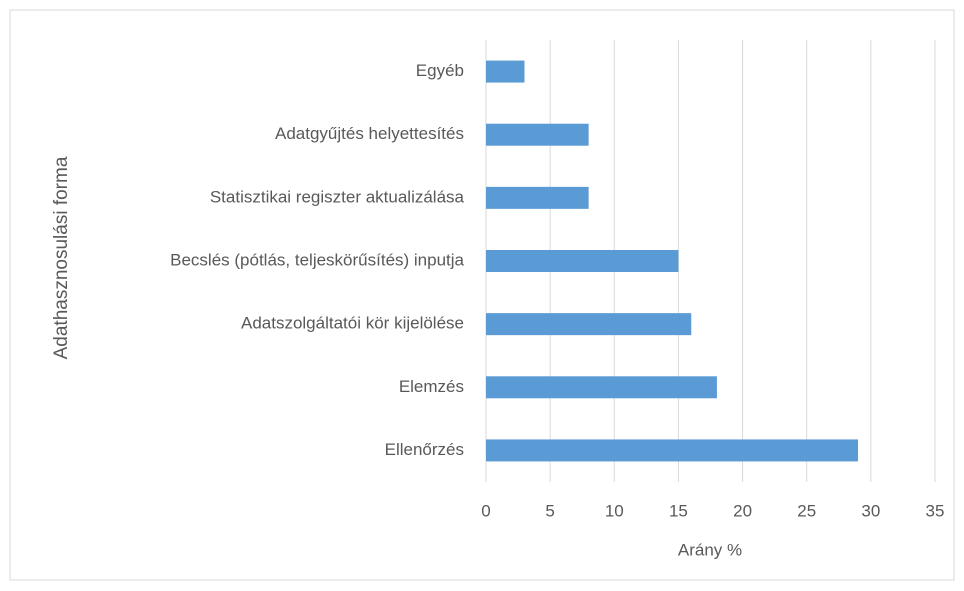 This screenshot has width=964, height=591. What do you see at coordinates (369, 133) in the screenshot?
I see `y-tick-label: Adatgyűjtés helyettesítés` at bounding box center [369, 133].